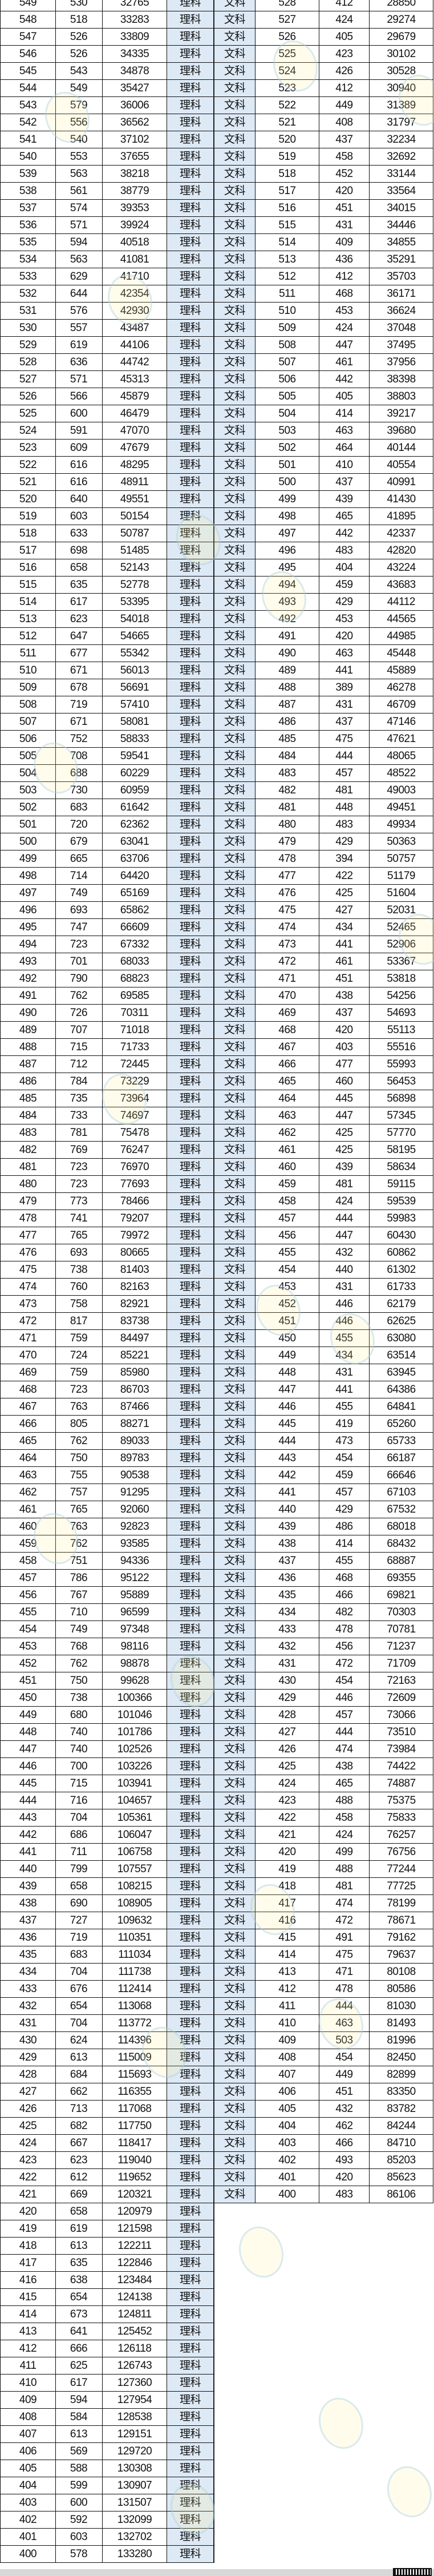 The width and height of the screenshot is (434, 2576). I want to click on liberal-arts-cumulative-cell: 60430, so click(401, 1236).